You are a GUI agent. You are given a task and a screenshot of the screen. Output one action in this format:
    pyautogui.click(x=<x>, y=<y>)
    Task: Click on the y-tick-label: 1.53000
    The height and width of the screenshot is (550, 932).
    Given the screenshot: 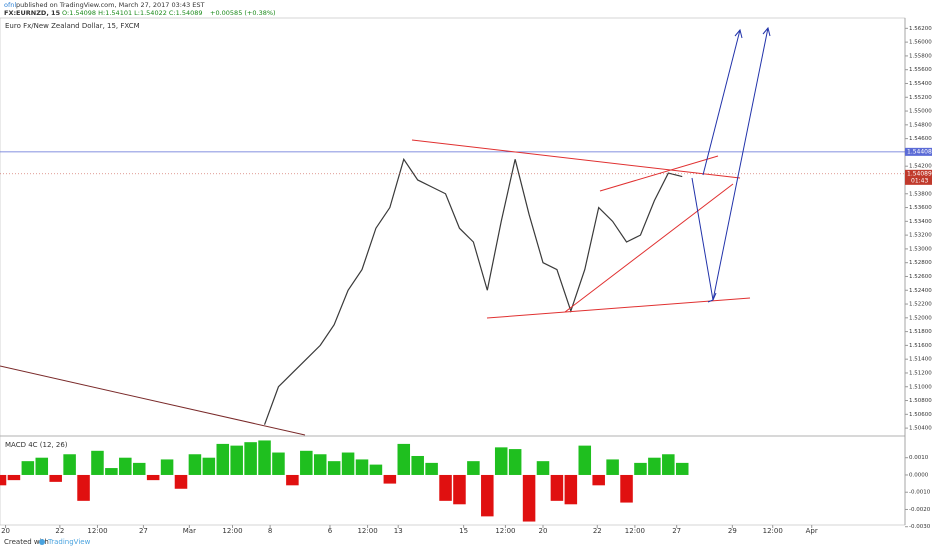 What is the action you would take?
    pyautogui.click(x=920, y=249)
    